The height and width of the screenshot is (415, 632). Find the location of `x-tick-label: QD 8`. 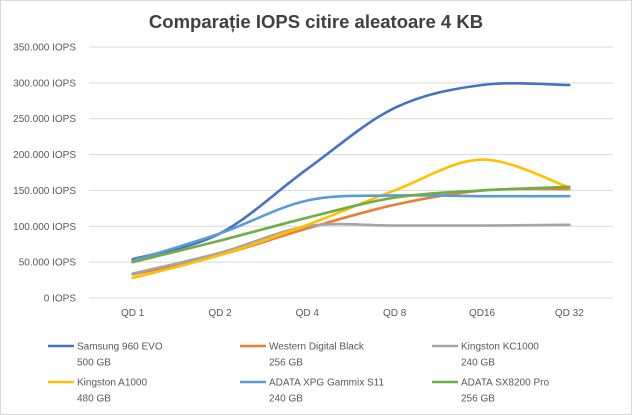

x-tick-label: QD 8 is located at coordinates (395, 313).